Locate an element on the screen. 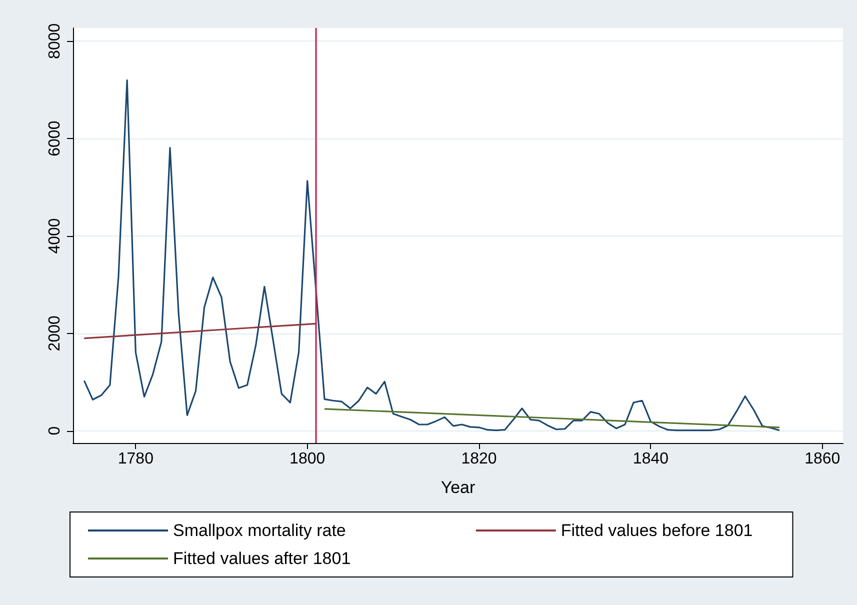 The height and width of the screenshot is (605, 857). y-tick-label: 8000 is located at coordinates (55, 41).